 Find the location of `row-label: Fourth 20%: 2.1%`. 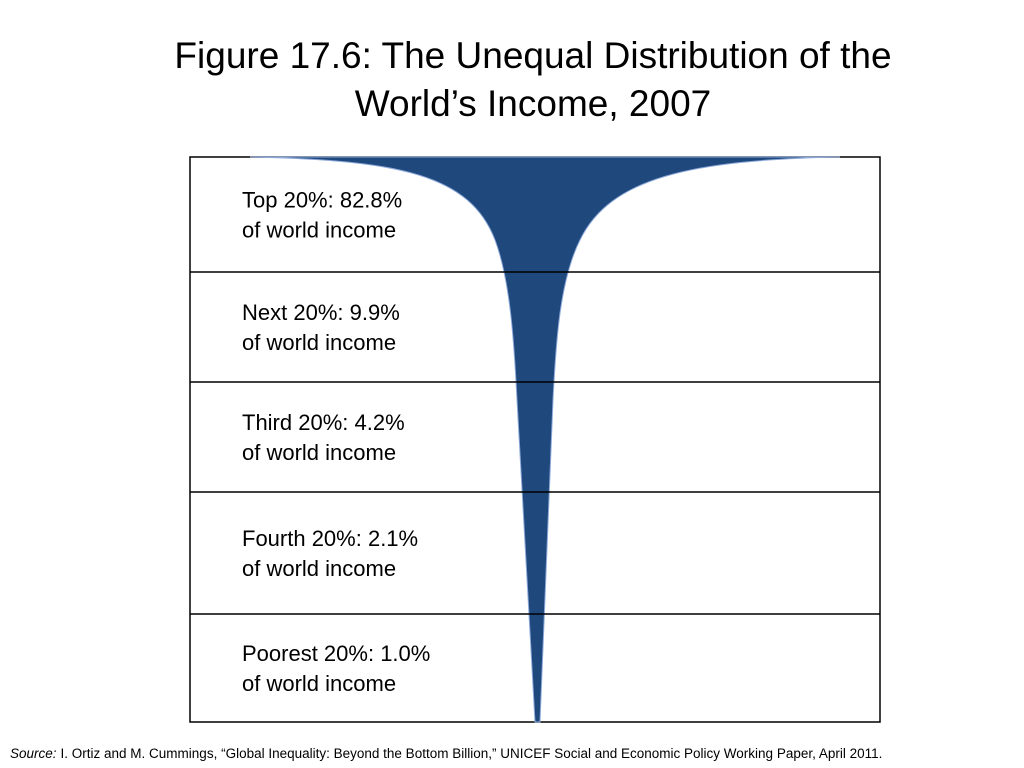

row-label: Fourth 20%: 2.1% is located at coordinates (330, 538).